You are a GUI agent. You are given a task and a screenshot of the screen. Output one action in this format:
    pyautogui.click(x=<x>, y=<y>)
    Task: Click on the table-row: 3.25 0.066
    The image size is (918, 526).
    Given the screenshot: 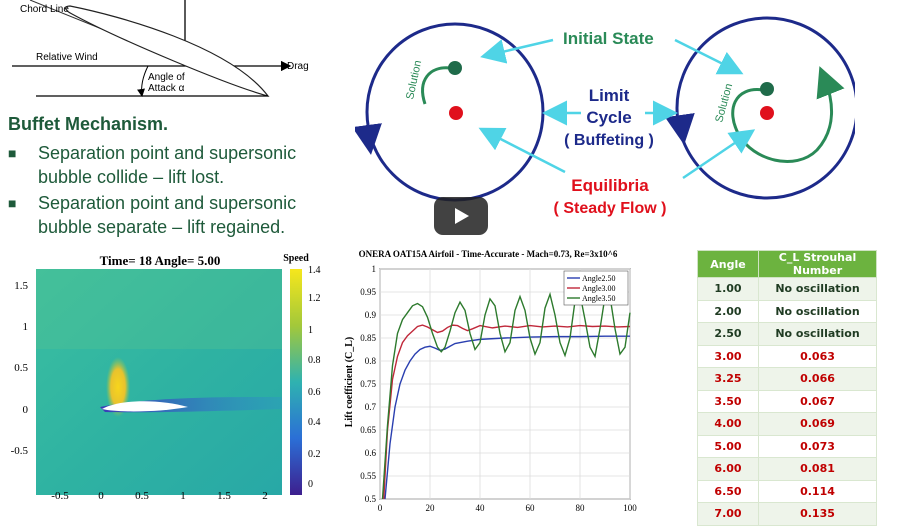 What is the action you would take?
    pyautogui.click(x=787, y=379)
    